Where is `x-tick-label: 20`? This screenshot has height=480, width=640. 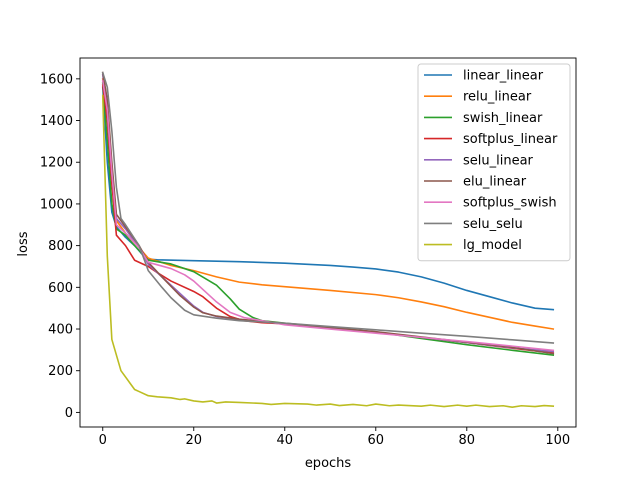 x-tick-label: 20 is located at coordinates (193, 440).